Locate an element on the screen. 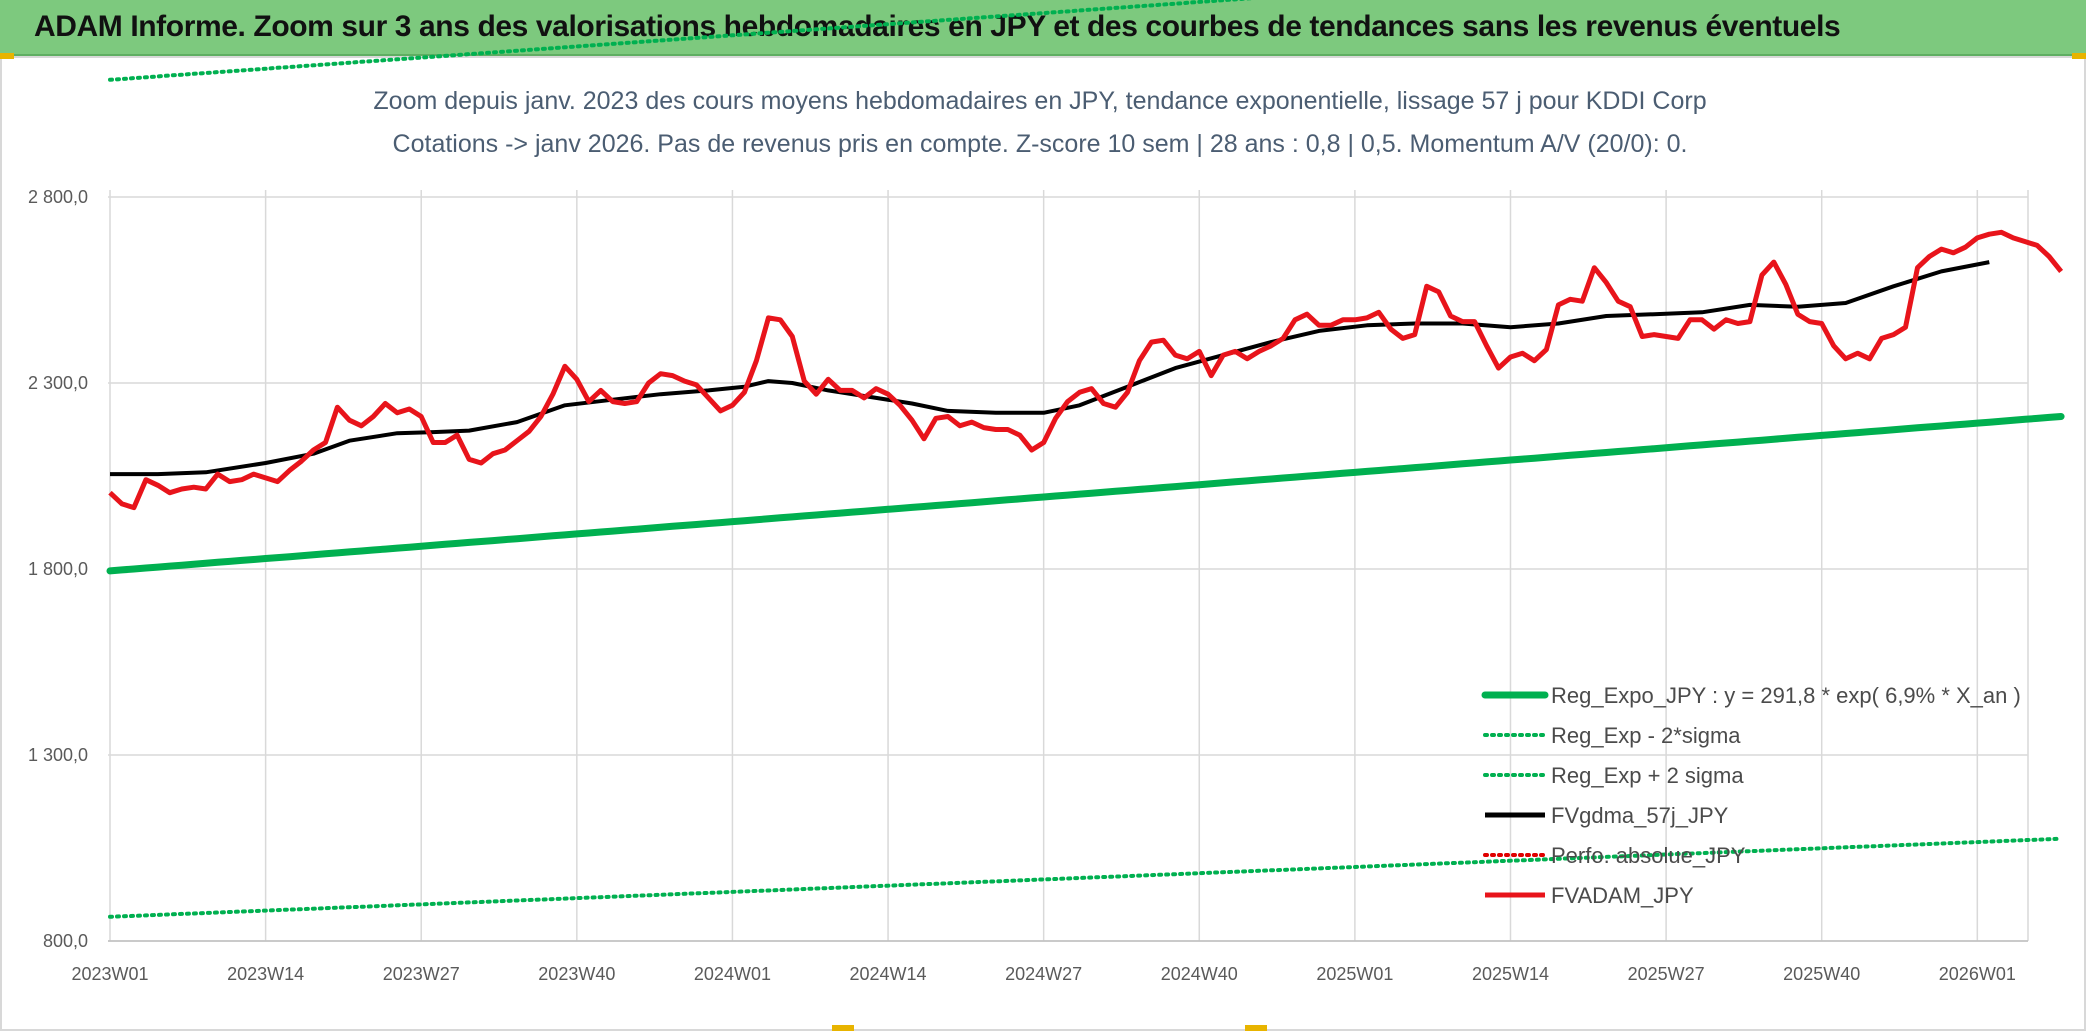 The image size is (2086, 1031). x-tick-label: 2024W27 is located at coordinates (1043, 974).